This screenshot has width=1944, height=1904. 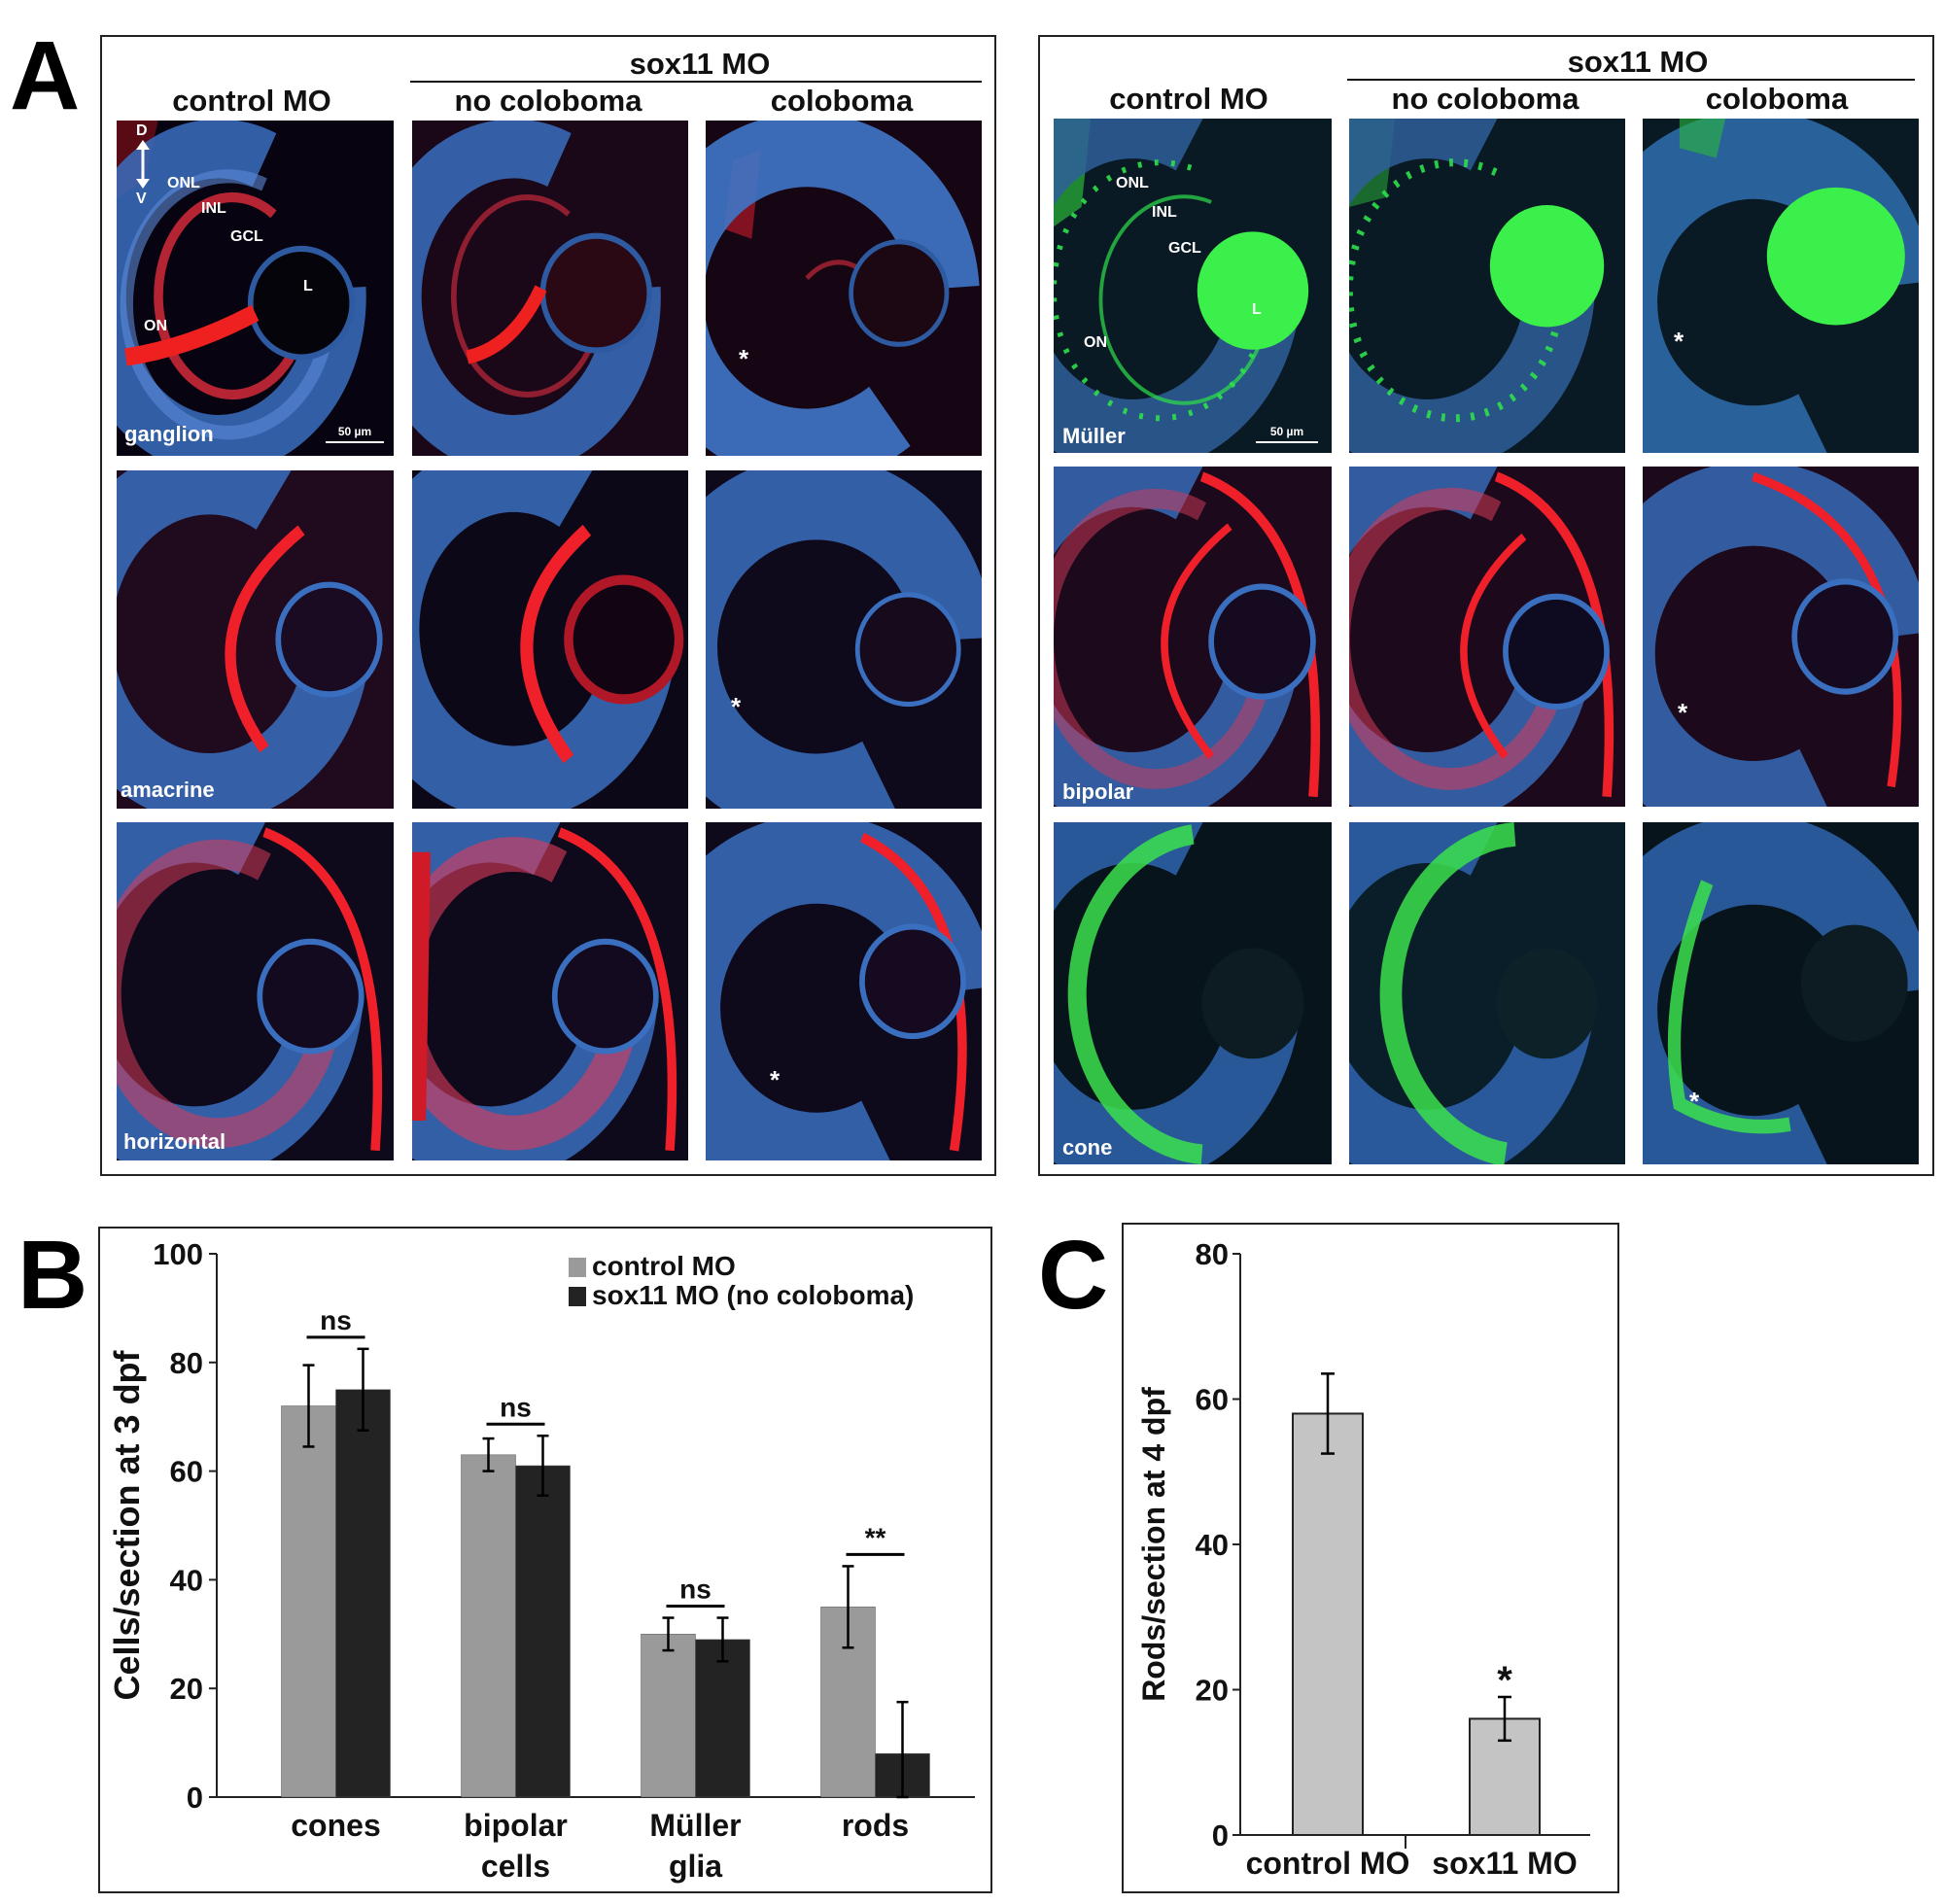 I want to click on chart-c-bar, so click(x=1328, y=1624).